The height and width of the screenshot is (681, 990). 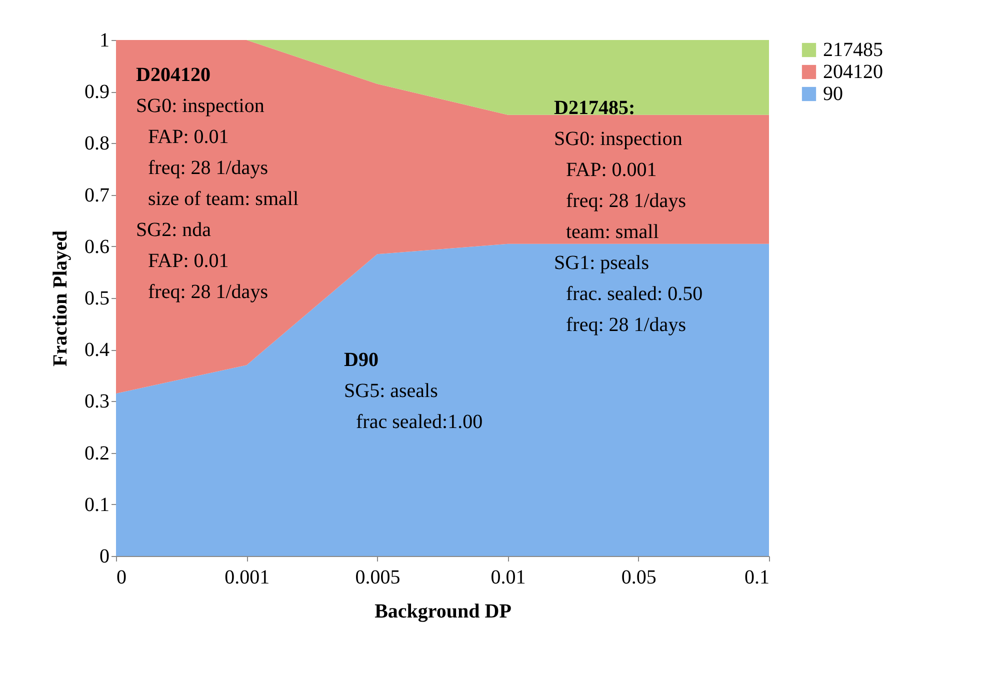 I want to click on annotation: D204120 SG0: inspection FAP: 0.01 freq: 28 1/days size of team: small SG2: nda FAP: 0.01 freq: 28 1/days, so click(x=217, y=183).